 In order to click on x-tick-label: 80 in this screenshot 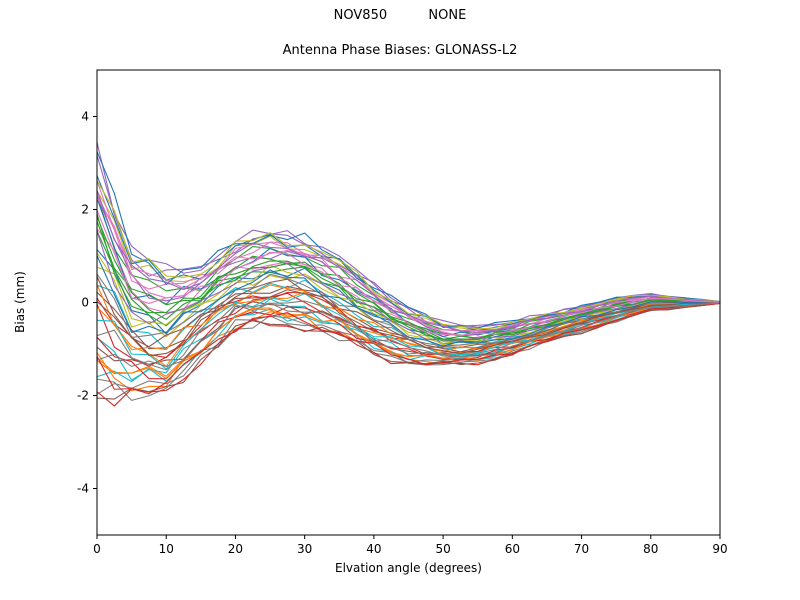, I will do `click(650, 549)`.